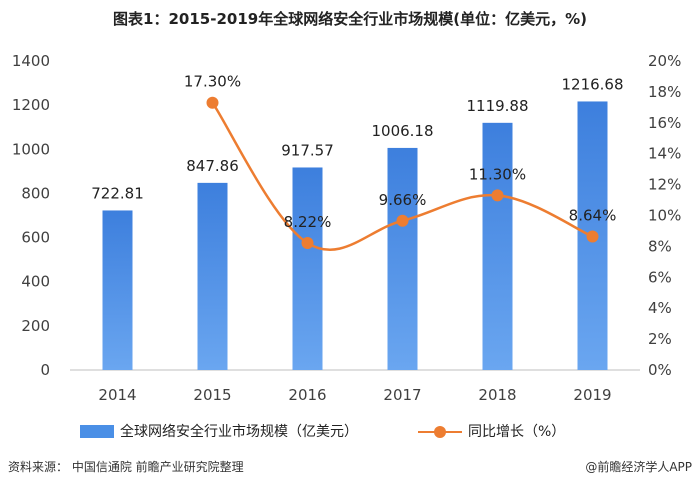 This screenshot has height=482, width=700. What do you see at coordinates (517, 432) in the screenshot?
I see `legend-label-line: 同比增长（%）` at bounding box center [517, 432].